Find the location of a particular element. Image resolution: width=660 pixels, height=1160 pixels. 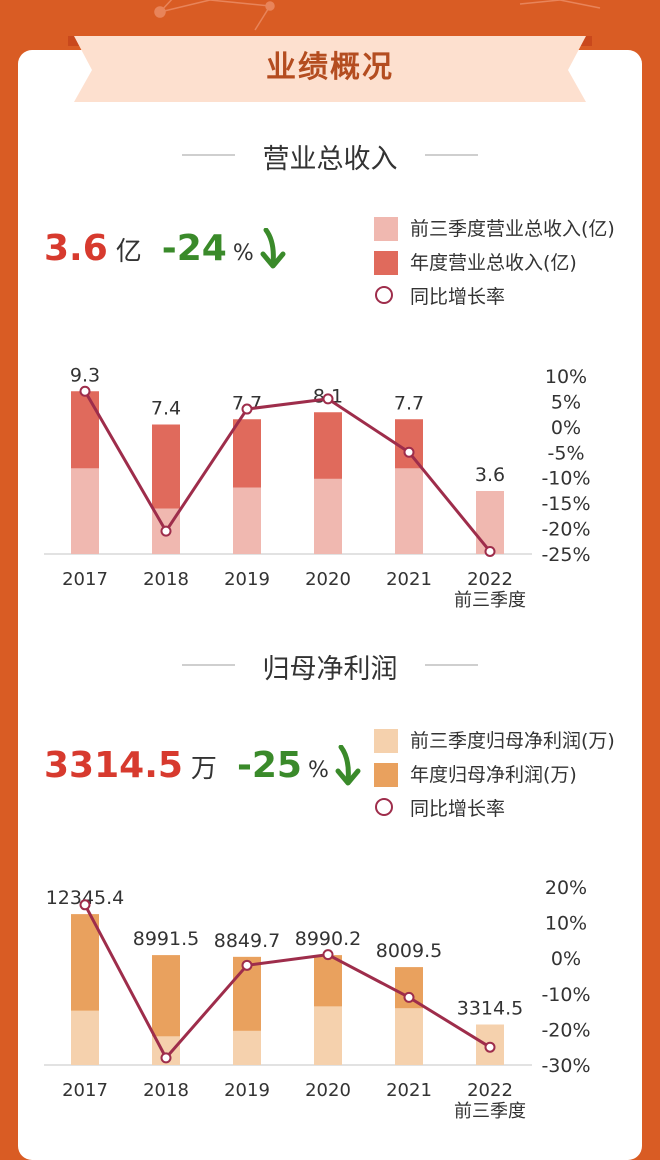

profit-kpi: 3314.5 万 -25% is located at coordinates (202, 765).